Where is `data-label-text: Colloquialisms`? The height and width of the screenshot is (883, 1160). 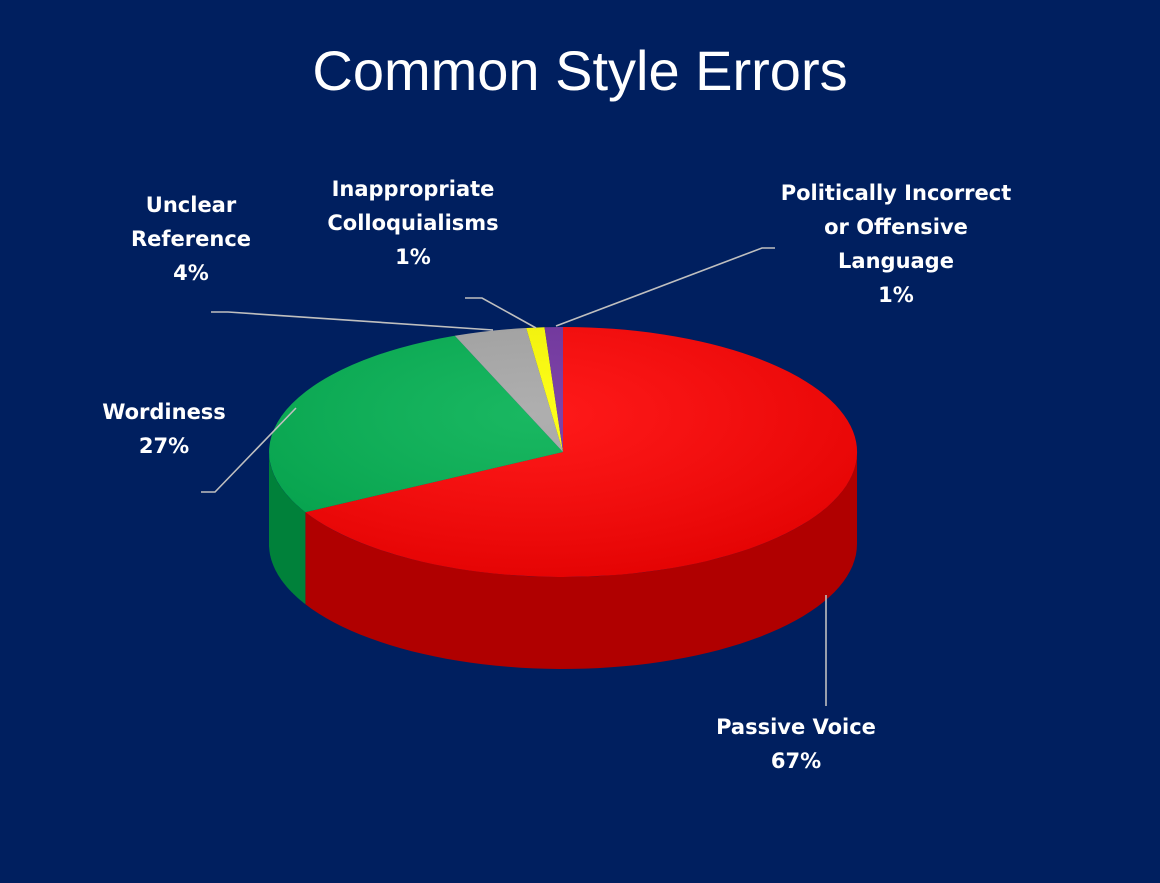 data-label-text: Colloquialisms is located at coordinates (413, 223).